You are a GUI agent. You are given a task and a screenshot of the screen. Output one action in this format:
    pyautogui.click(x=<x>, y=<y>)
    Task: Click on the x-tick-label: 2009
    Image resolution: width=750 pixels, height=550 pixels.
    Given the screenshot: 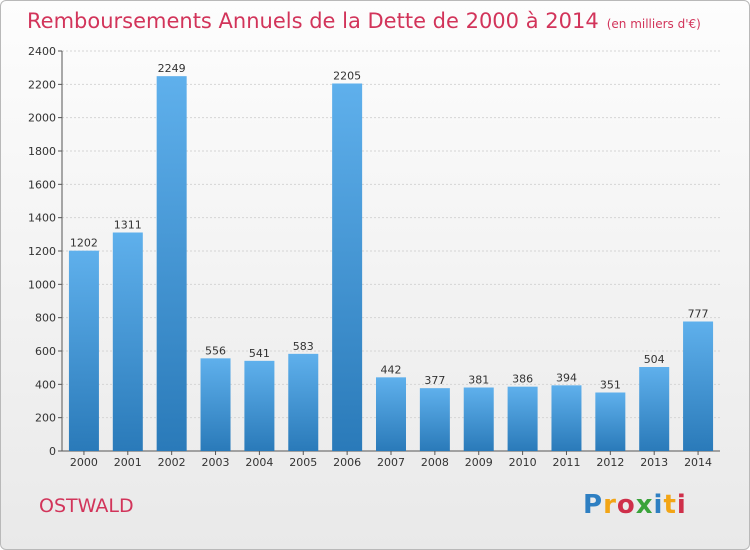 What is the action you would take?
    pyautogui.click(x=479, y=462)
    